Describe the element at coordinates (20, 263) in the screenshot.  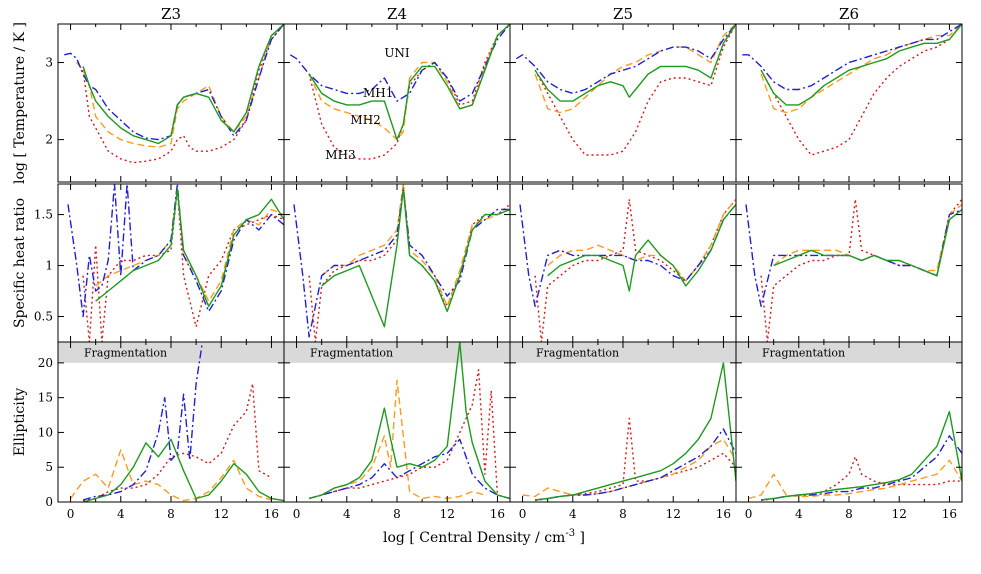
I see `y-axis-label-row-2: Specific heat ratio` at that location.